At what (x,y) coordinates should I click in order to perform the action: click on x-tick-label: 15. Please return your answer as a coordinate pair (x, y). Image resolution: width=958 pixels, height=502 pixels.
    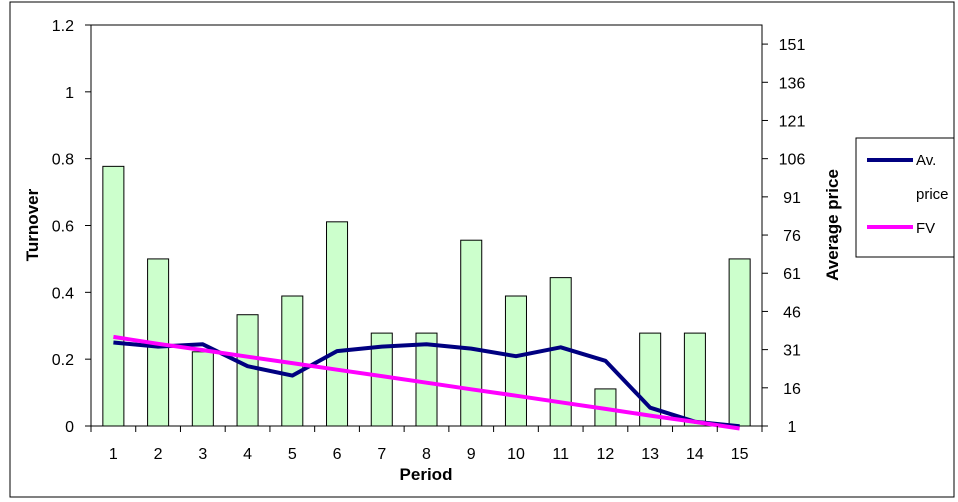
    Looking at the image, I should click on (740, 454).